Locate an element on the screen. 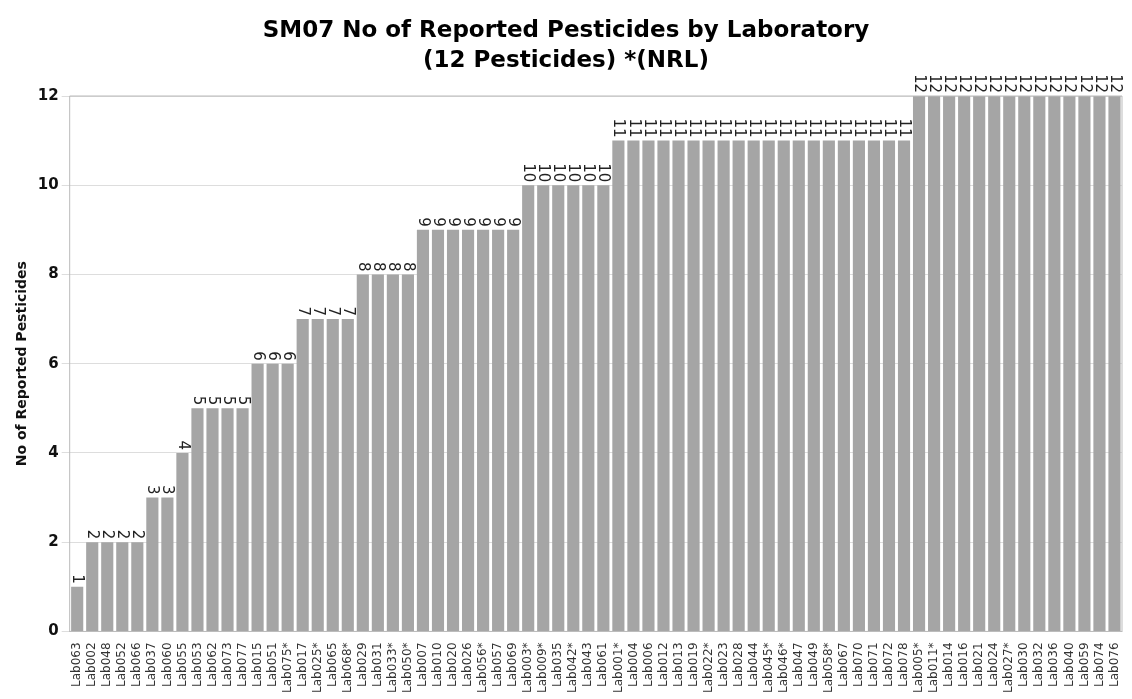  data-label: 8 is located at coordinates (363, 266).